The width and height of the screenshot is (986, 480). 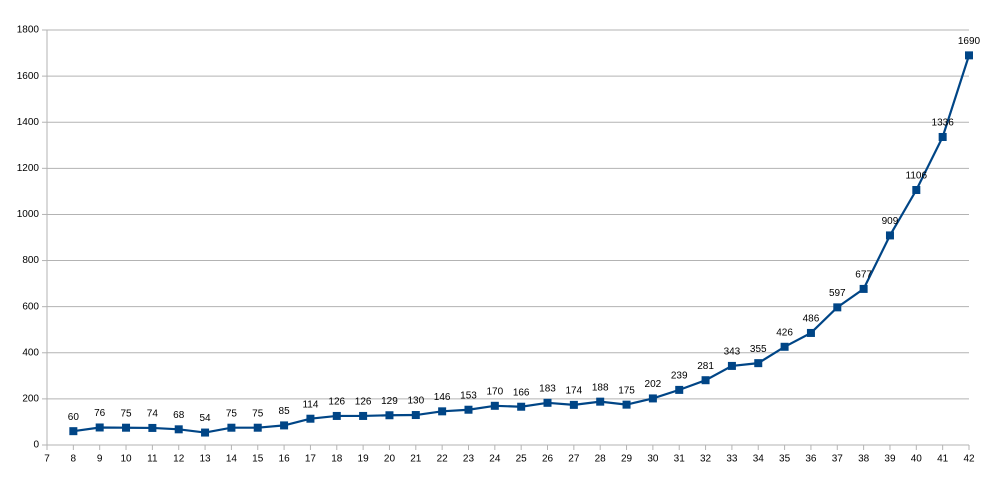 I want to click on data-label: 166, so click(x=521, y=392).